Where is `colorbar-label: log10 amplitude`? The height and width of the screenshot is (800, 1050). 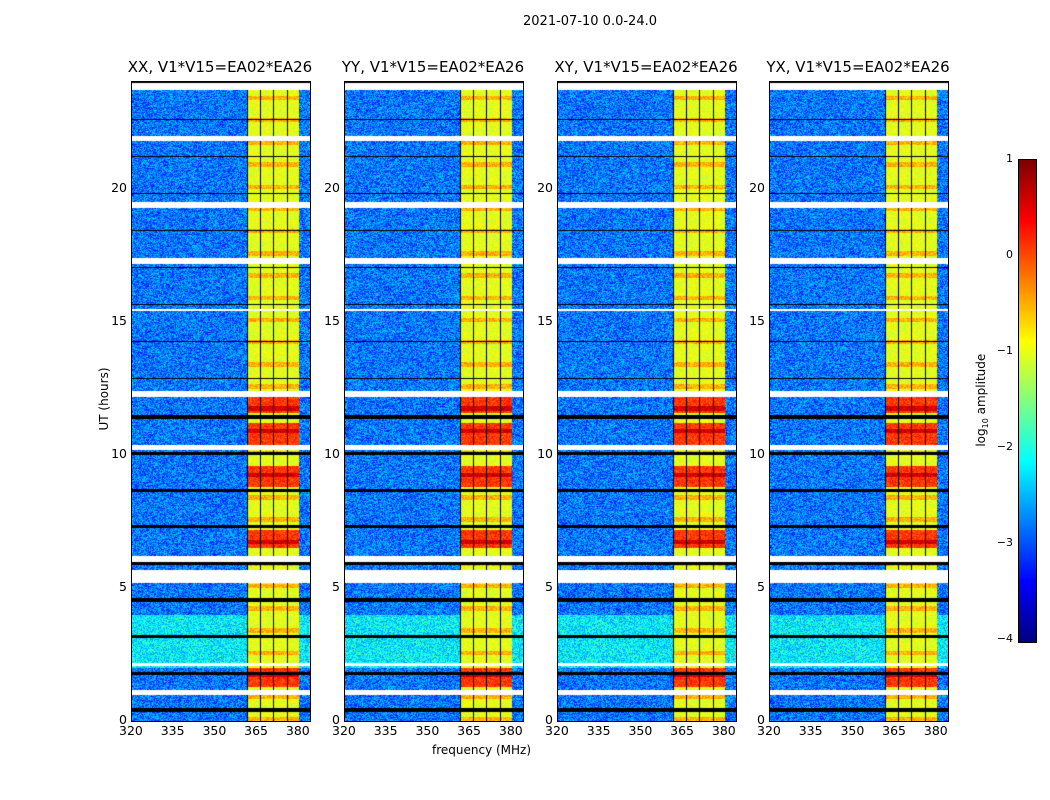 colorbar-label: log10 amplitude is located at coordinates (982, 400).